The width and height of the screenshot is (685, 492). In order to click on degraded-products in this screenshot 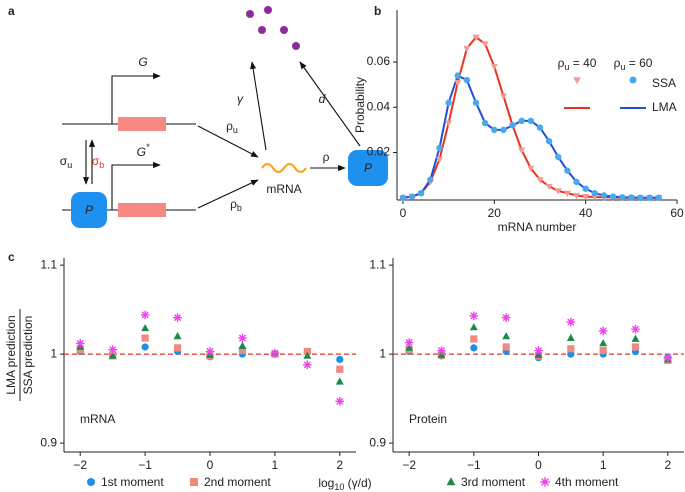, I will do `click(273, 28)`.